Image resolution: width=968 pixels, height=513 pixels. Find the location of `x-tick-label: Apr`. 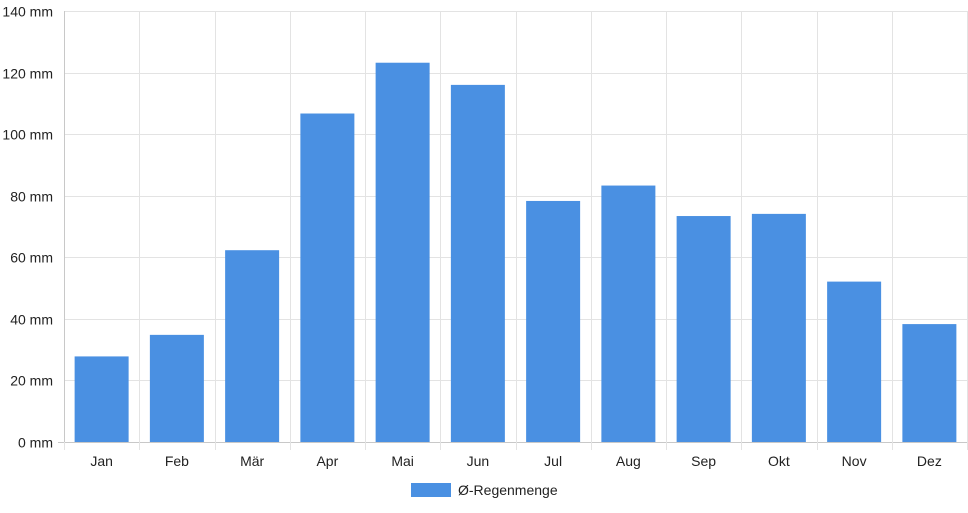

x-tick-label: Apr is located at coordinates (327, 461).